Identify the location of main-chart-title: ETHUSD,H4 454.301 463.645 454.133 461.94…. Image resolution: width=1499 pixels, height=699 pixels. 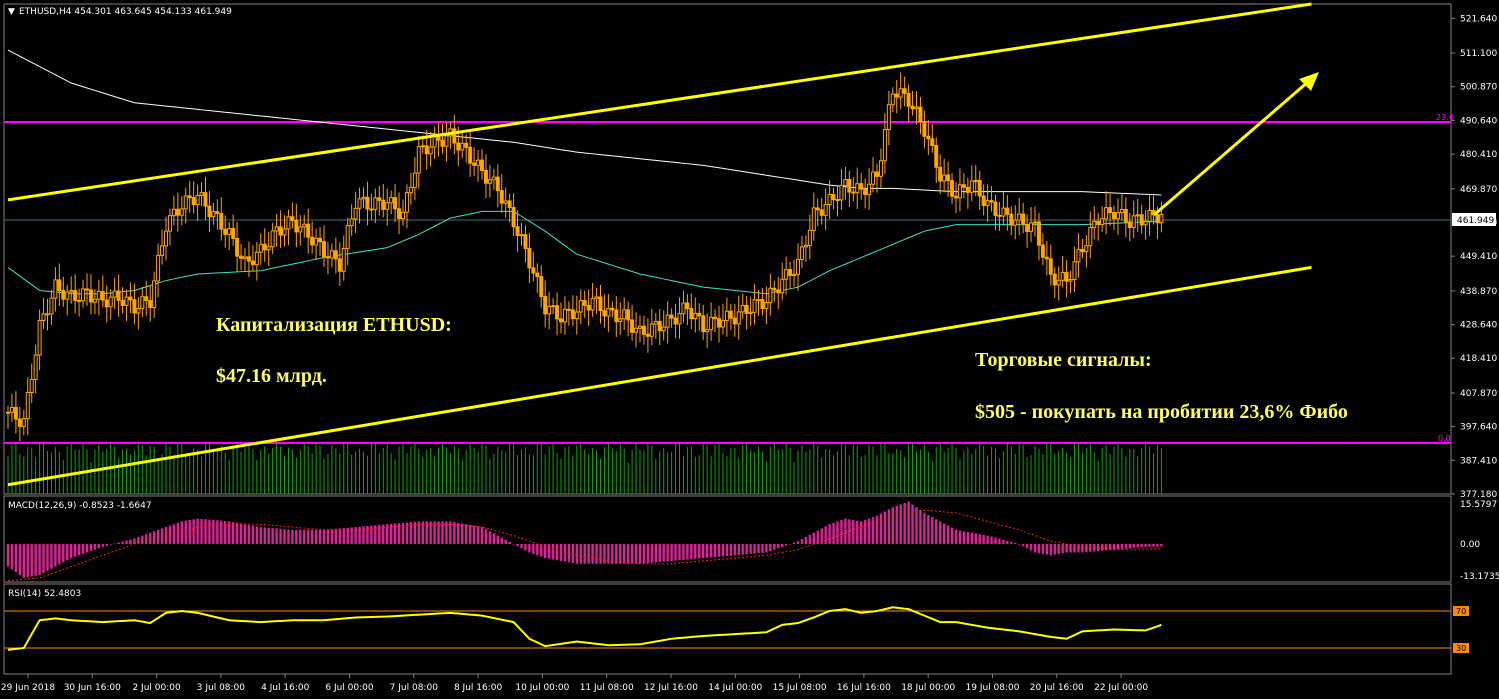
(125, 12).